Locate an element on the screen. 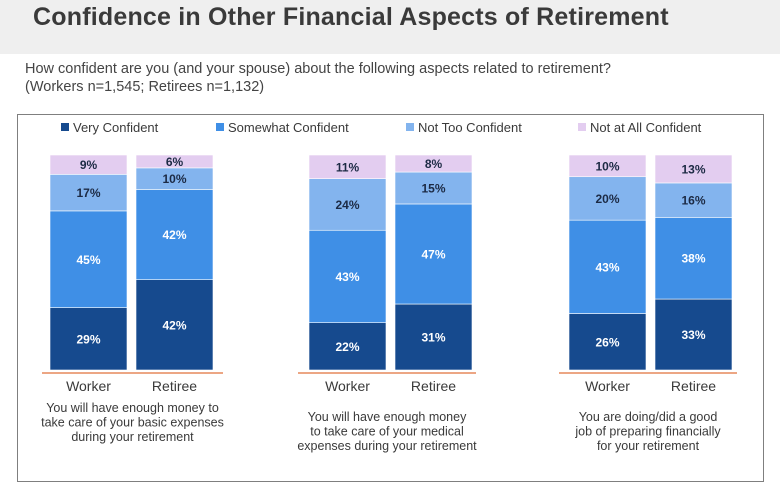  data-label-not-at-all-confident: 6% is located at coordinates (175, 162).